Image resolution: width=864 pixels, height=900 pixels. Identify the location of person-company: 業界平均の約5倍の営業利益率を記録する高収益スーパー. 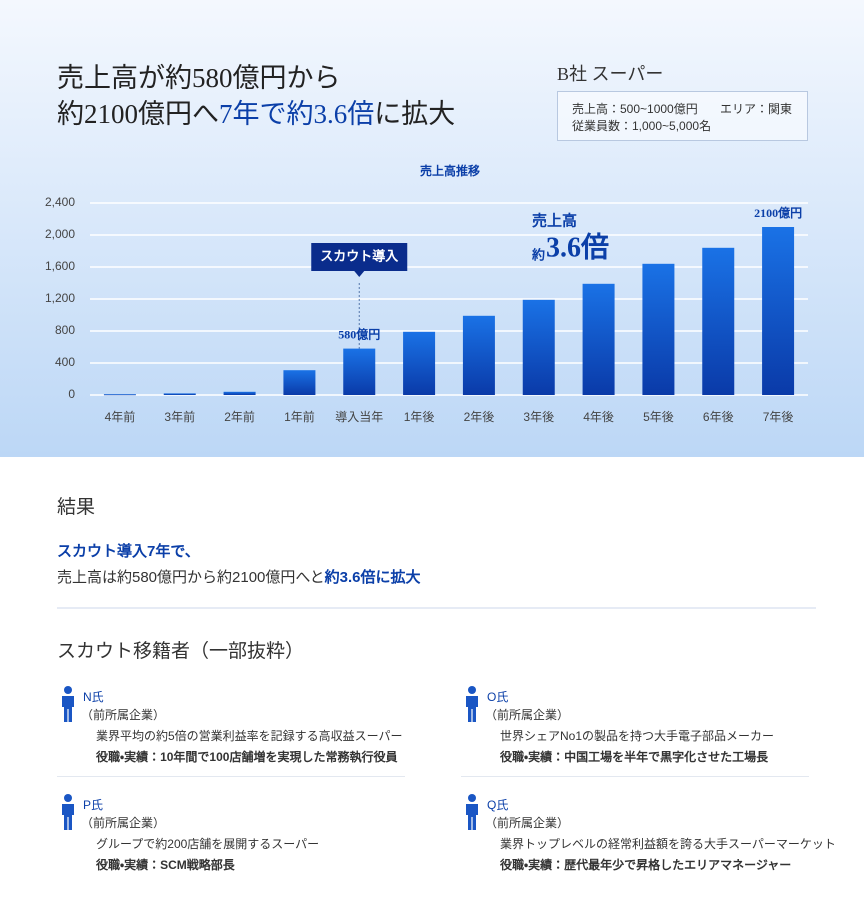
(249, 736).